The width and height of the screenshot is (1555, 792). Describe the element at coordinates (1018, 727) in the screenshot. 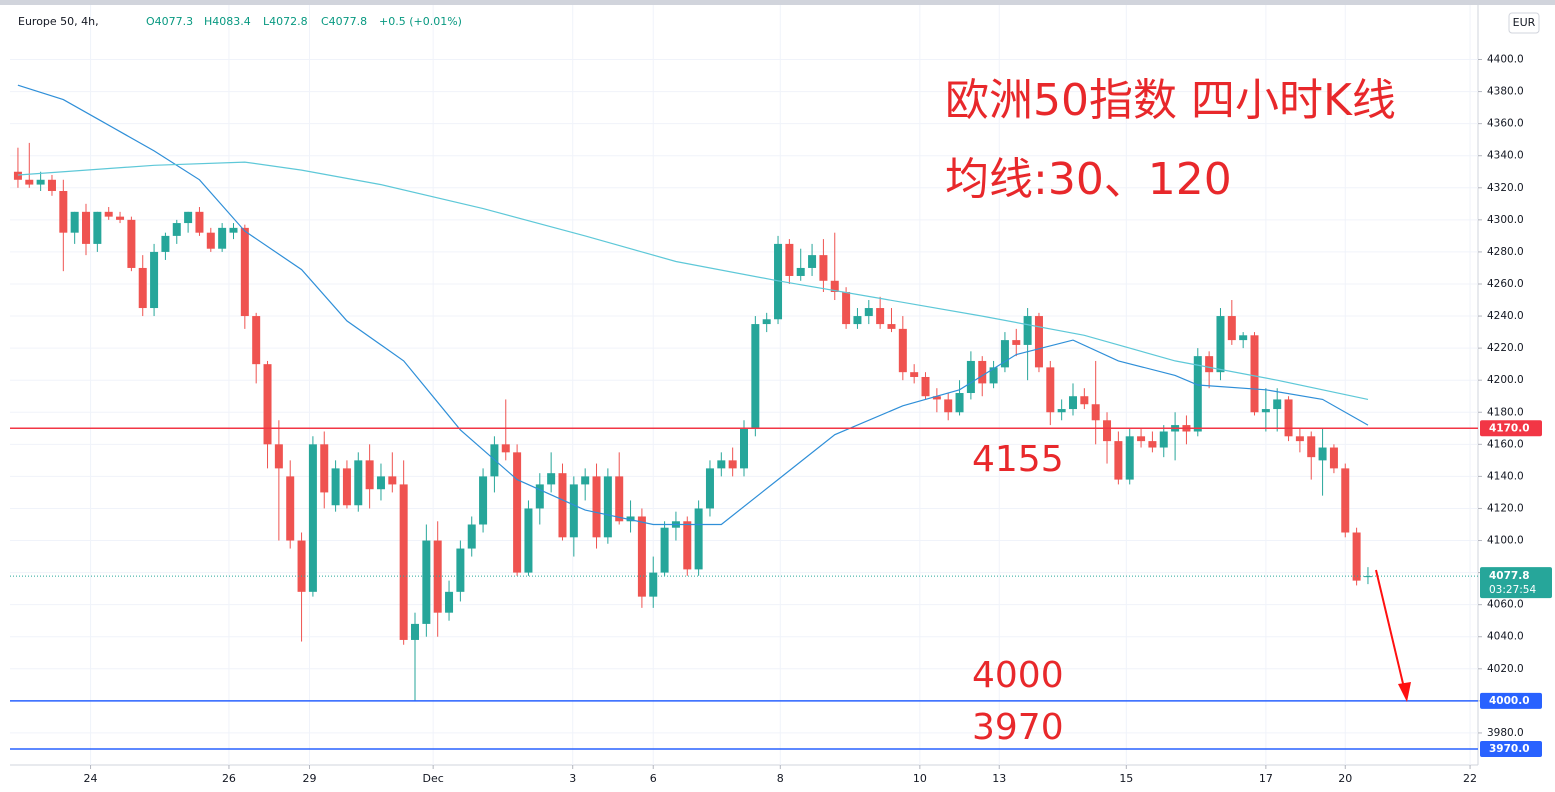

I see `annotation: 3970` at that location.